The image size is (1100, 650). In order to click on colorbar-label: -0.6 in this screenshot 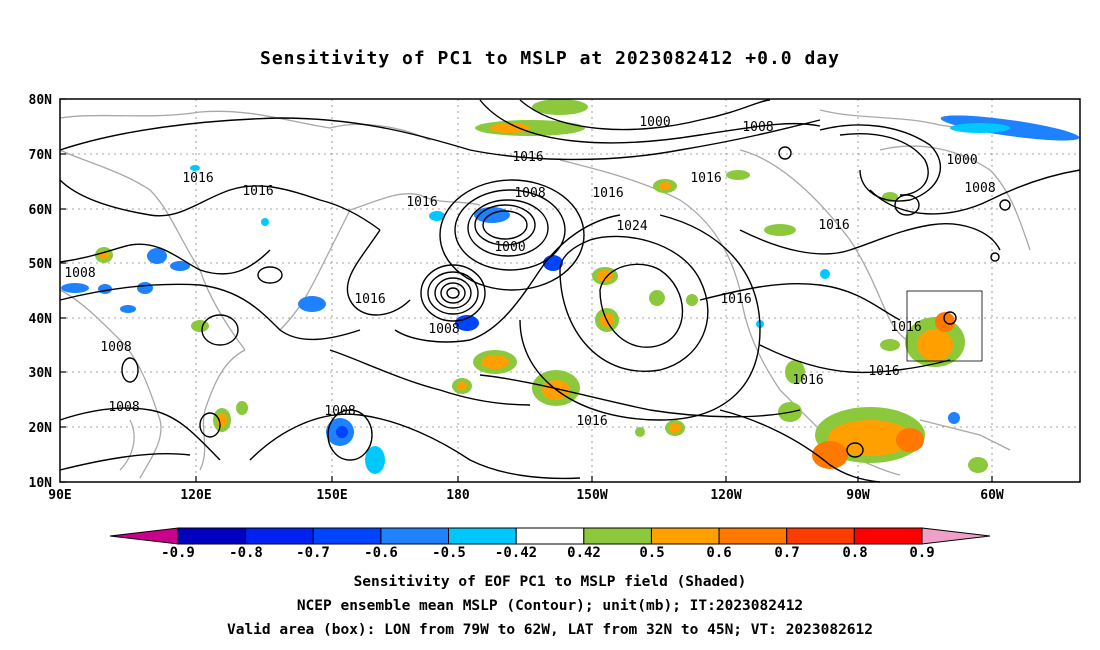, I will do `click(381, 553)`.